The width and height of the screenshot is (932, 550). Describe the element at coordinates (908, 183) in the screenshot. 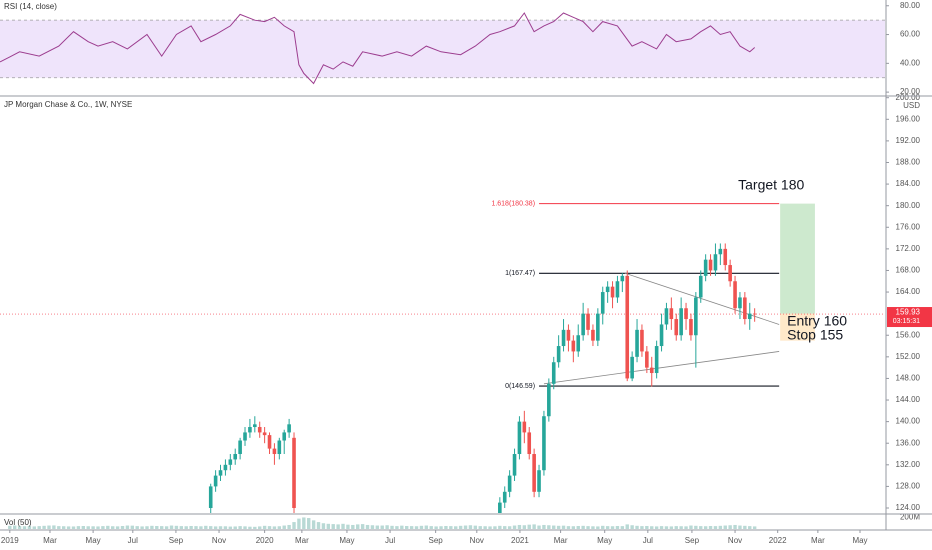

I see `y-tick-label: 184.00` at that location.